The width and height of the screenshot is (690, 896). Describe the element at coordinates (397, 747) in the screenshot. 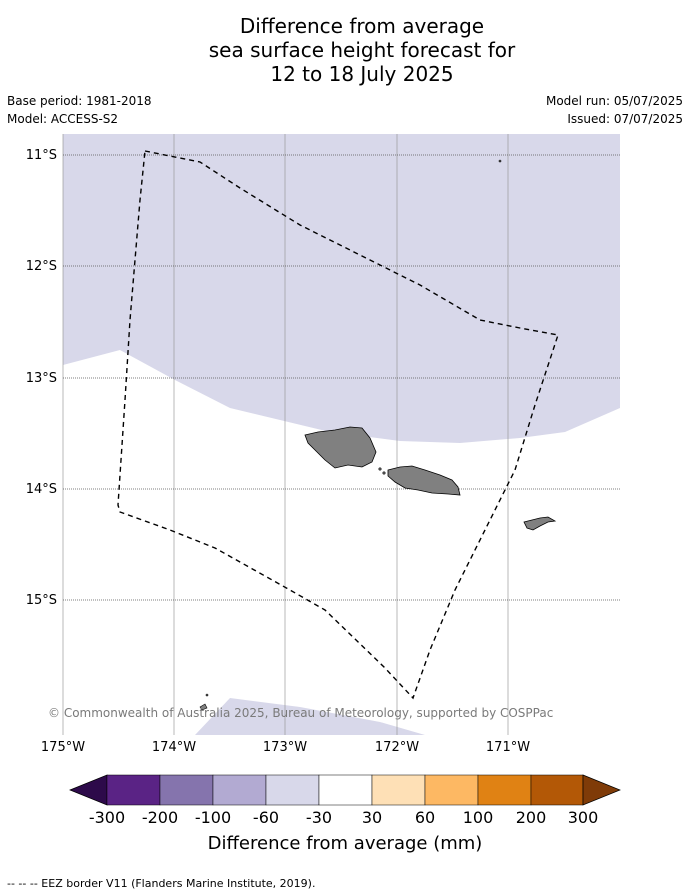

I see `lon-tick-172w: 172°W` at that location.